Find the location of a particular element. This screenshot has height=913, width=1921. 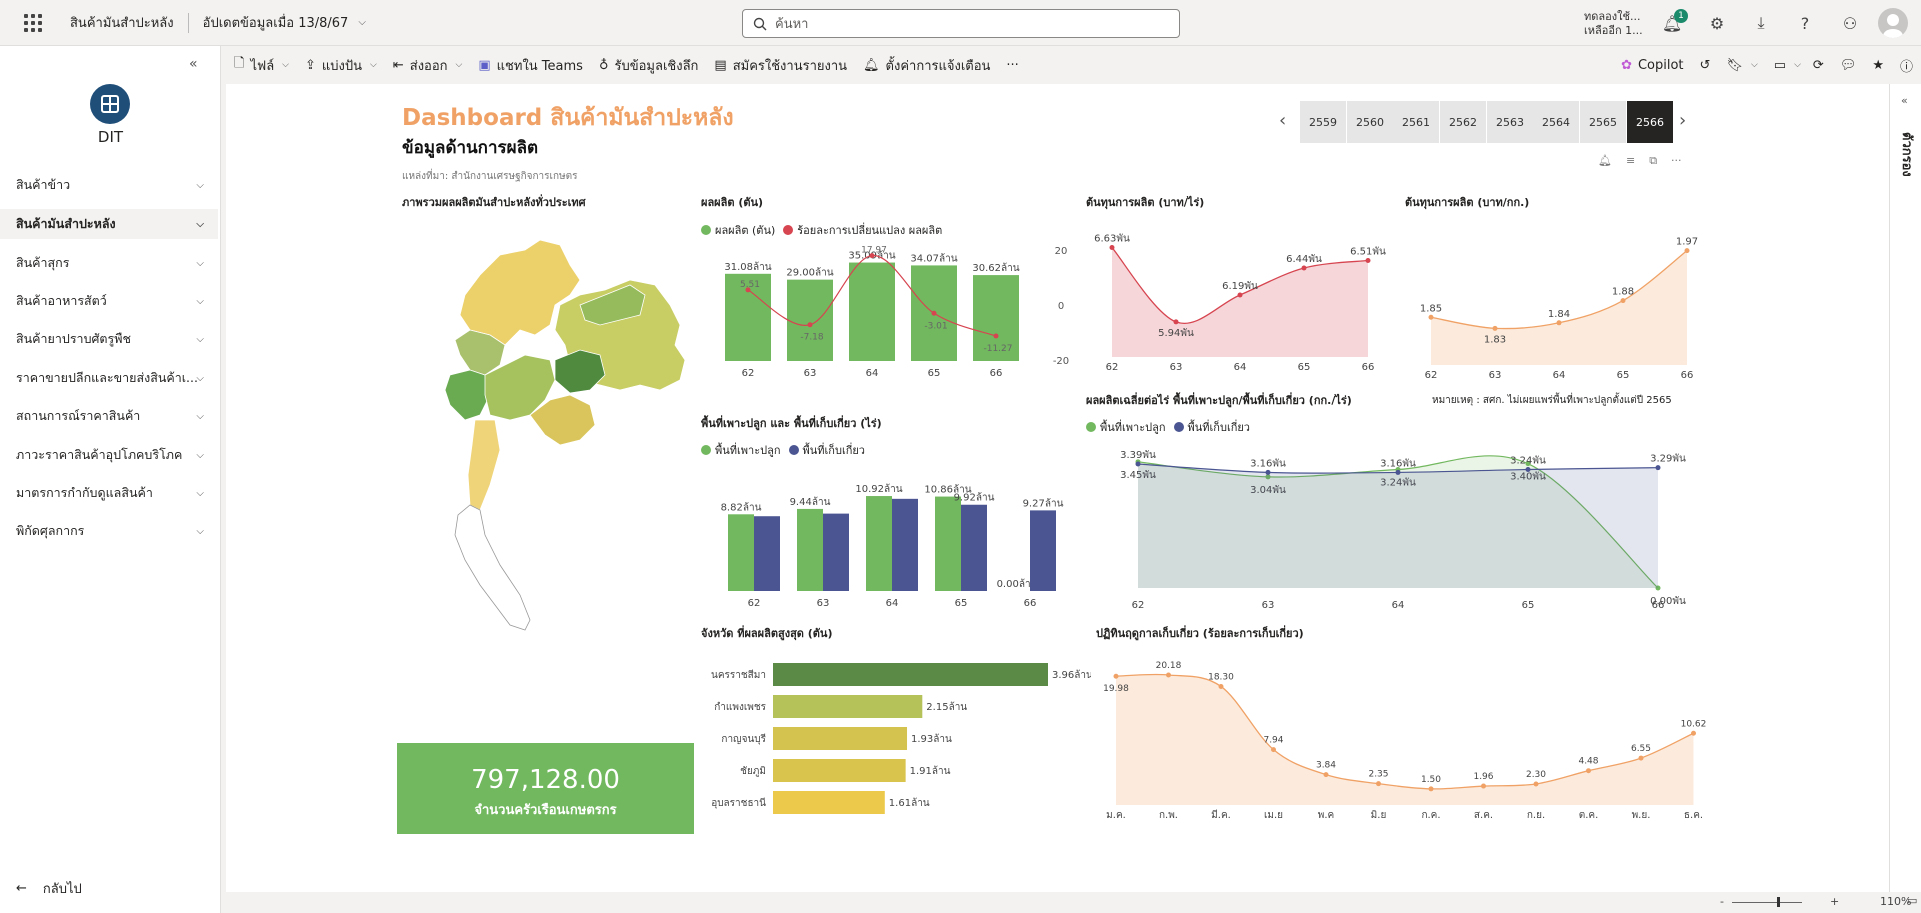

more-options-icon: ··· is located at coordinates (1676, 160).